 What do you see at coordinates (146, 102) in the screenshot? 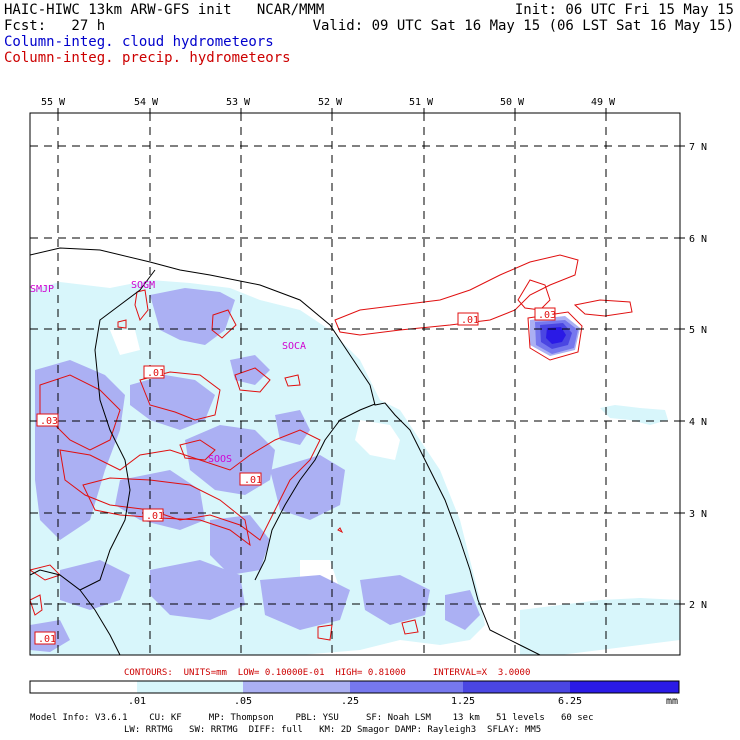
I see `lon-label-54w: 54 W` at bounding box center [146, 102].